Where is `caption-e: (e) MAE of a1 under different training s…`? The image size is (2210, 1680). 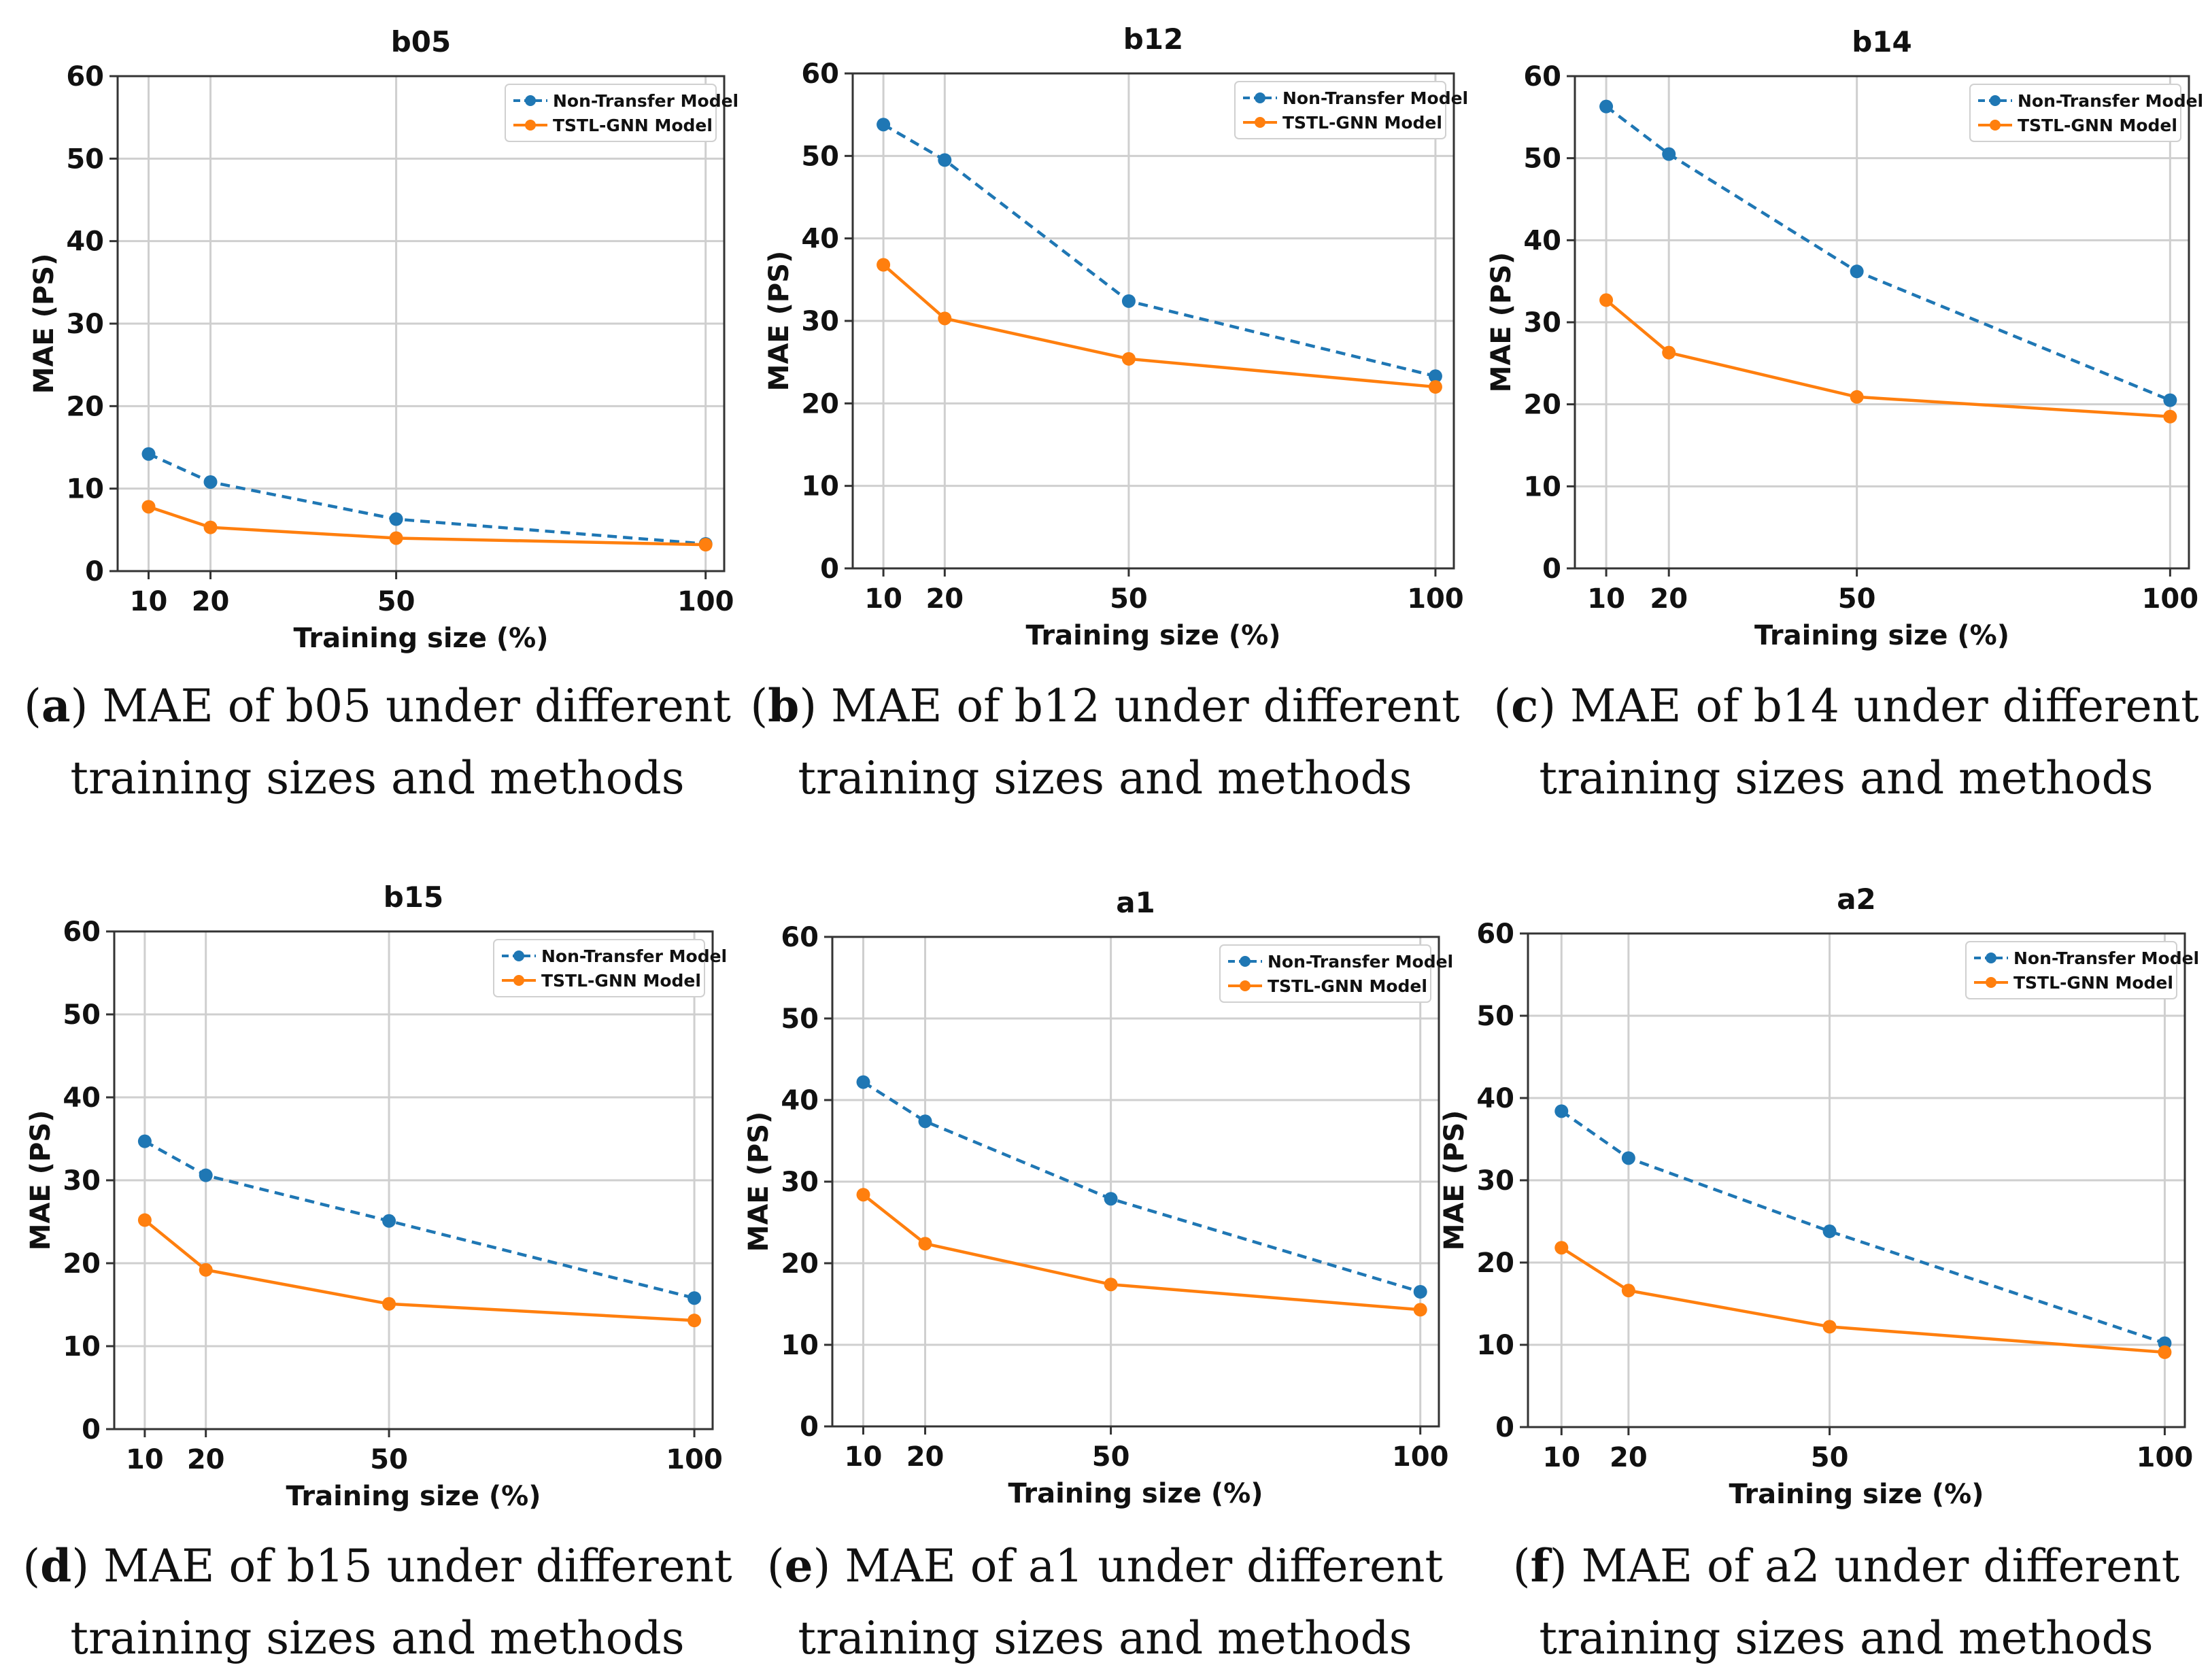
caption-e: (e) MAE of a1 under different training s… is located at coordinates (1105, 1602).